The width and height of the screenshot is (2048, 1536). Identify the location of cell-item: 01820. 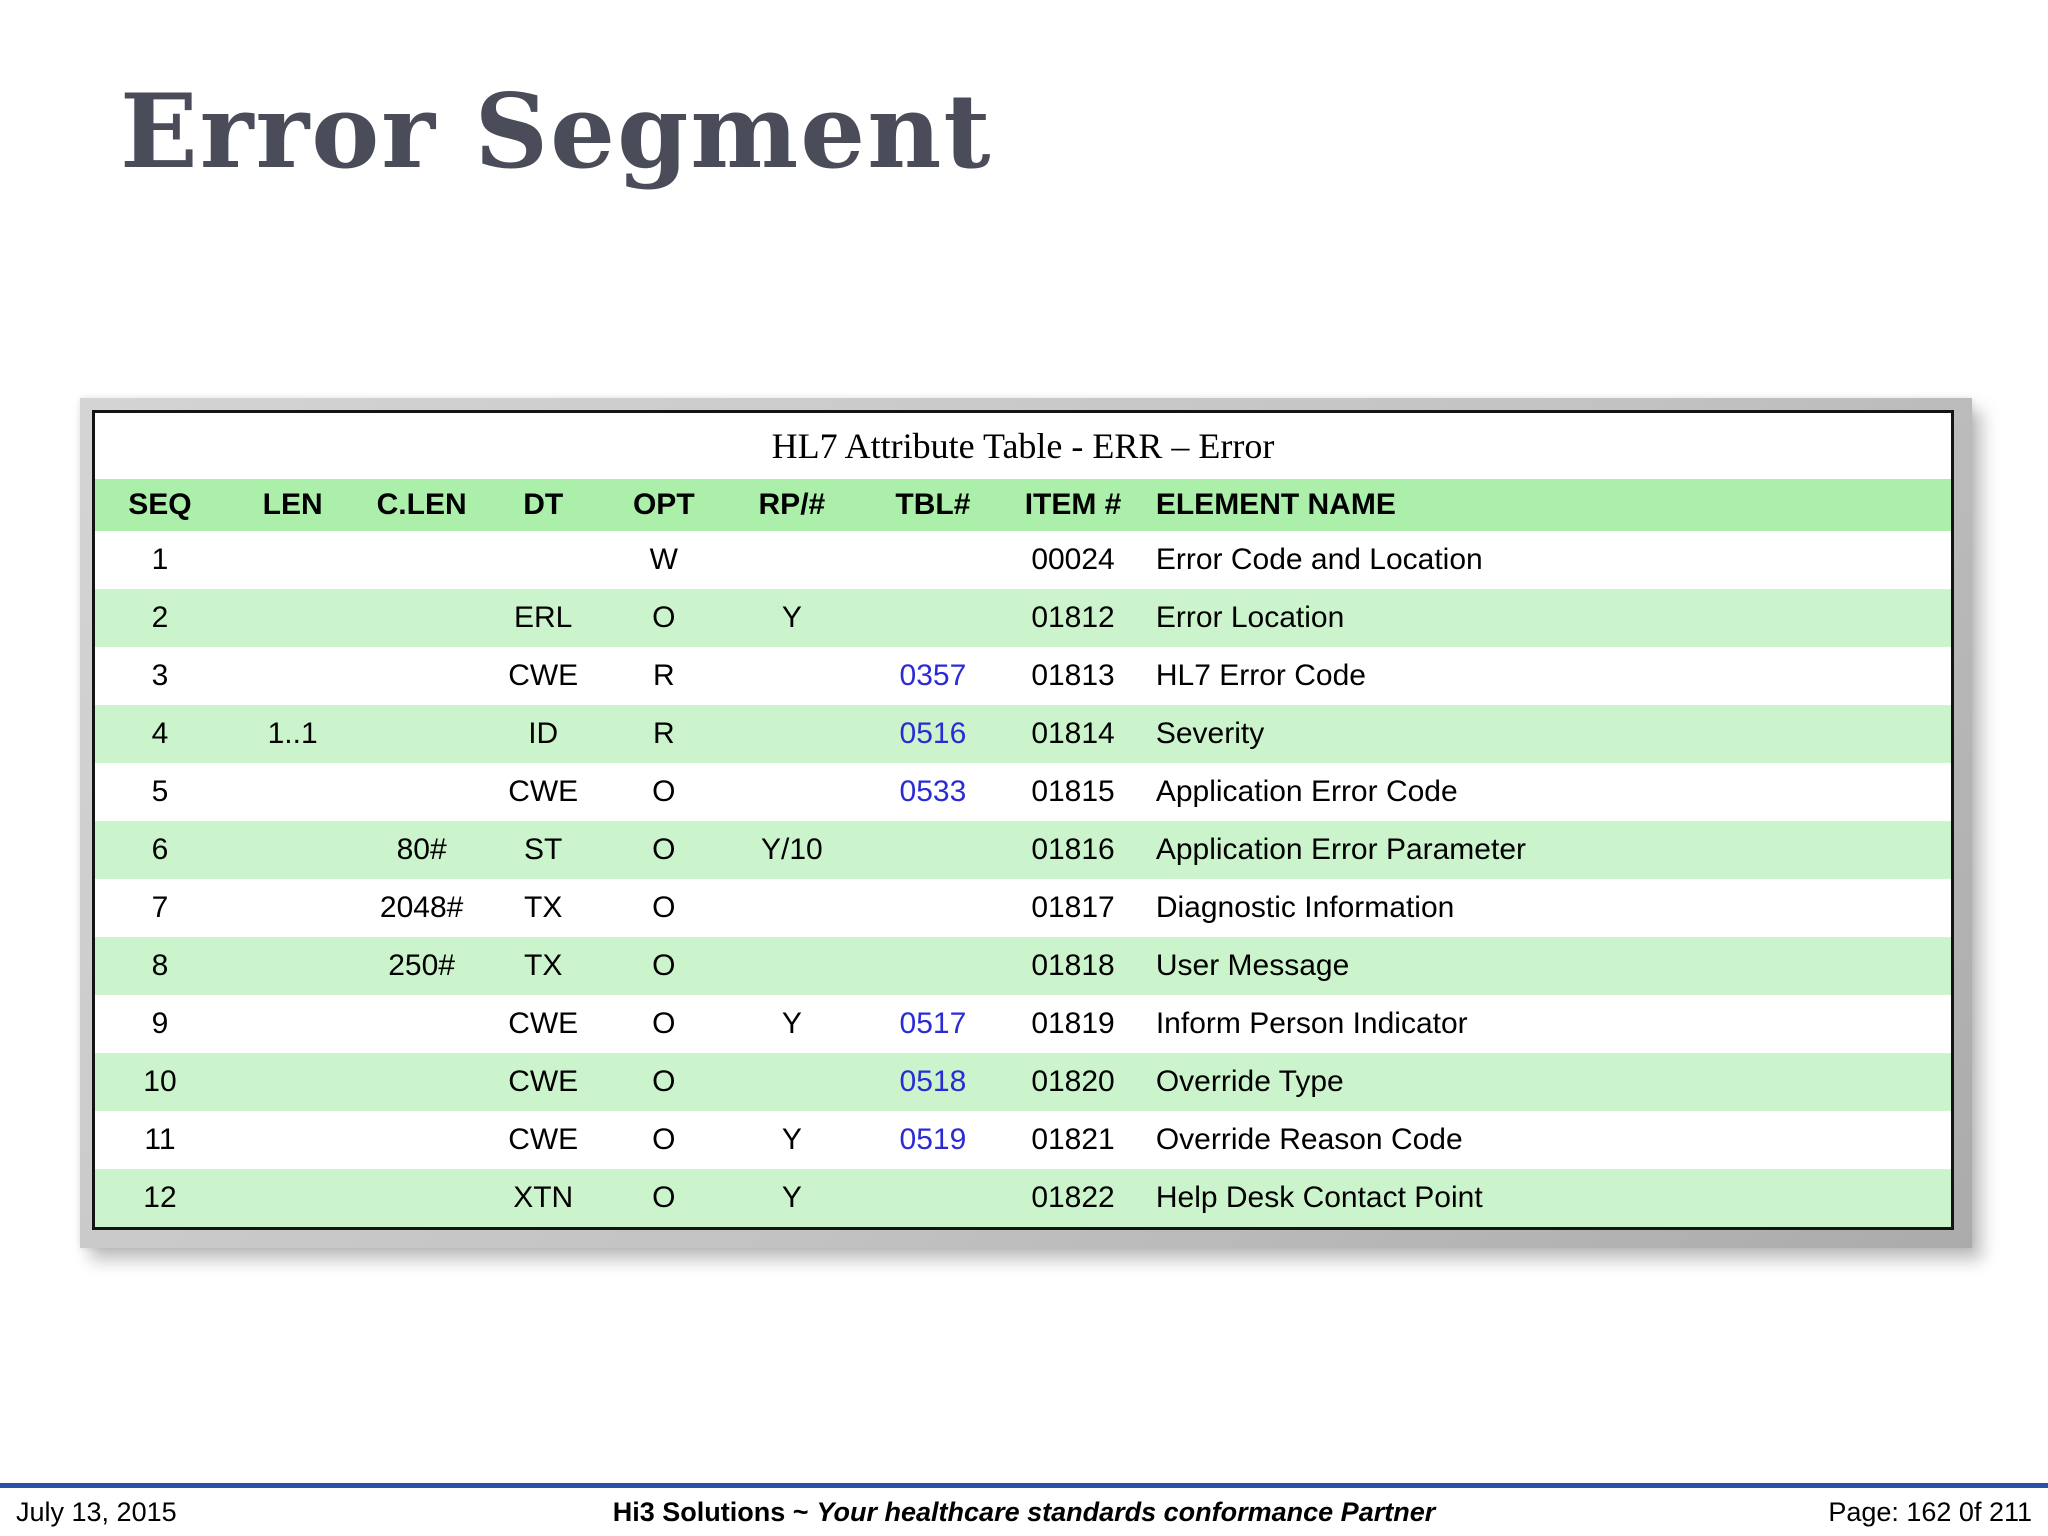
(1073, 1082).